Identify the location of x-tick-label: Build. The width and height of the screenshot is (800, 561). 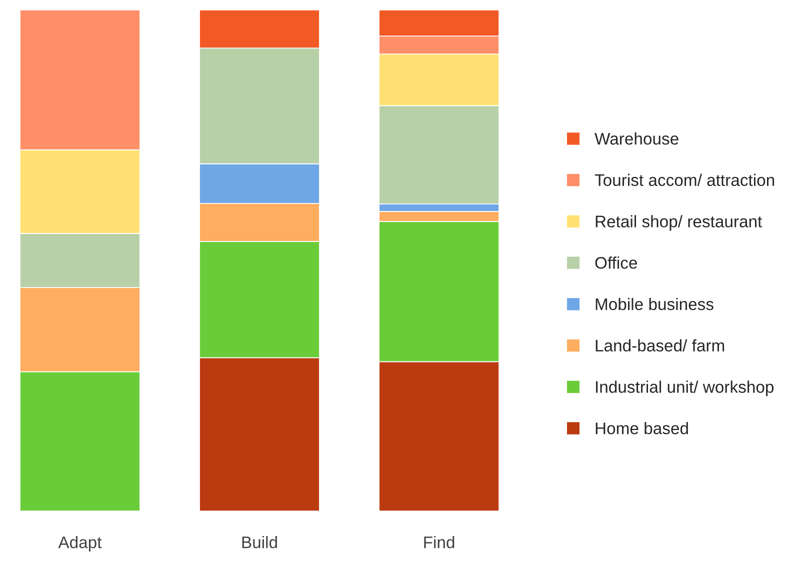
(259, 542).